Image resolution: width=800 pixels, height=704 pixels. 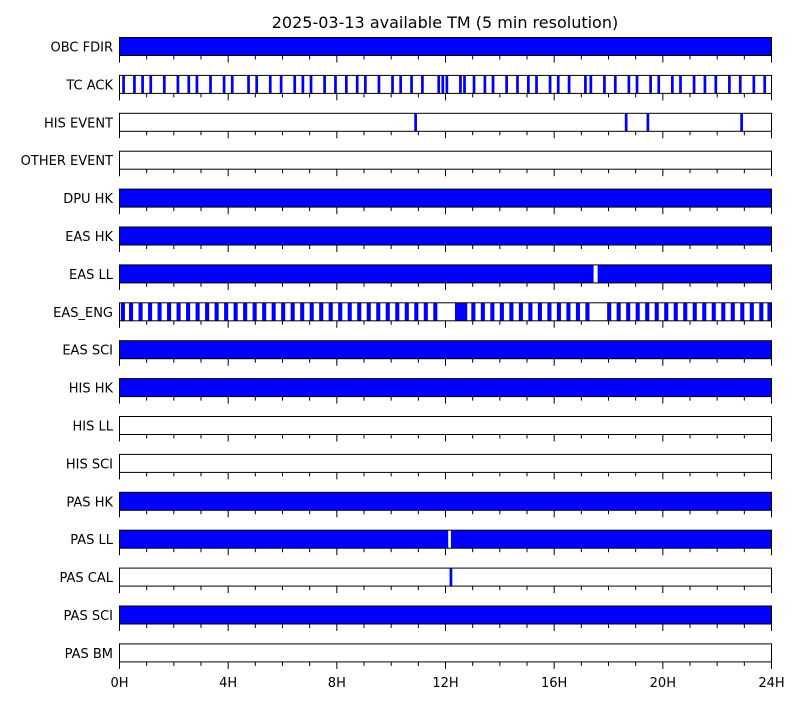 I want to click on x-tick-label: 12H, so click(x=445, y=683).